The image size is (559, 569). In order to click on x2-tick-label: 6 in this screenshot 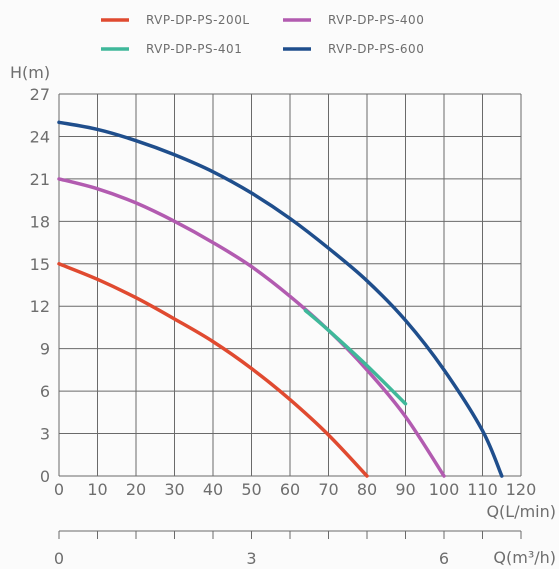, I will do `click(444, 558)`.